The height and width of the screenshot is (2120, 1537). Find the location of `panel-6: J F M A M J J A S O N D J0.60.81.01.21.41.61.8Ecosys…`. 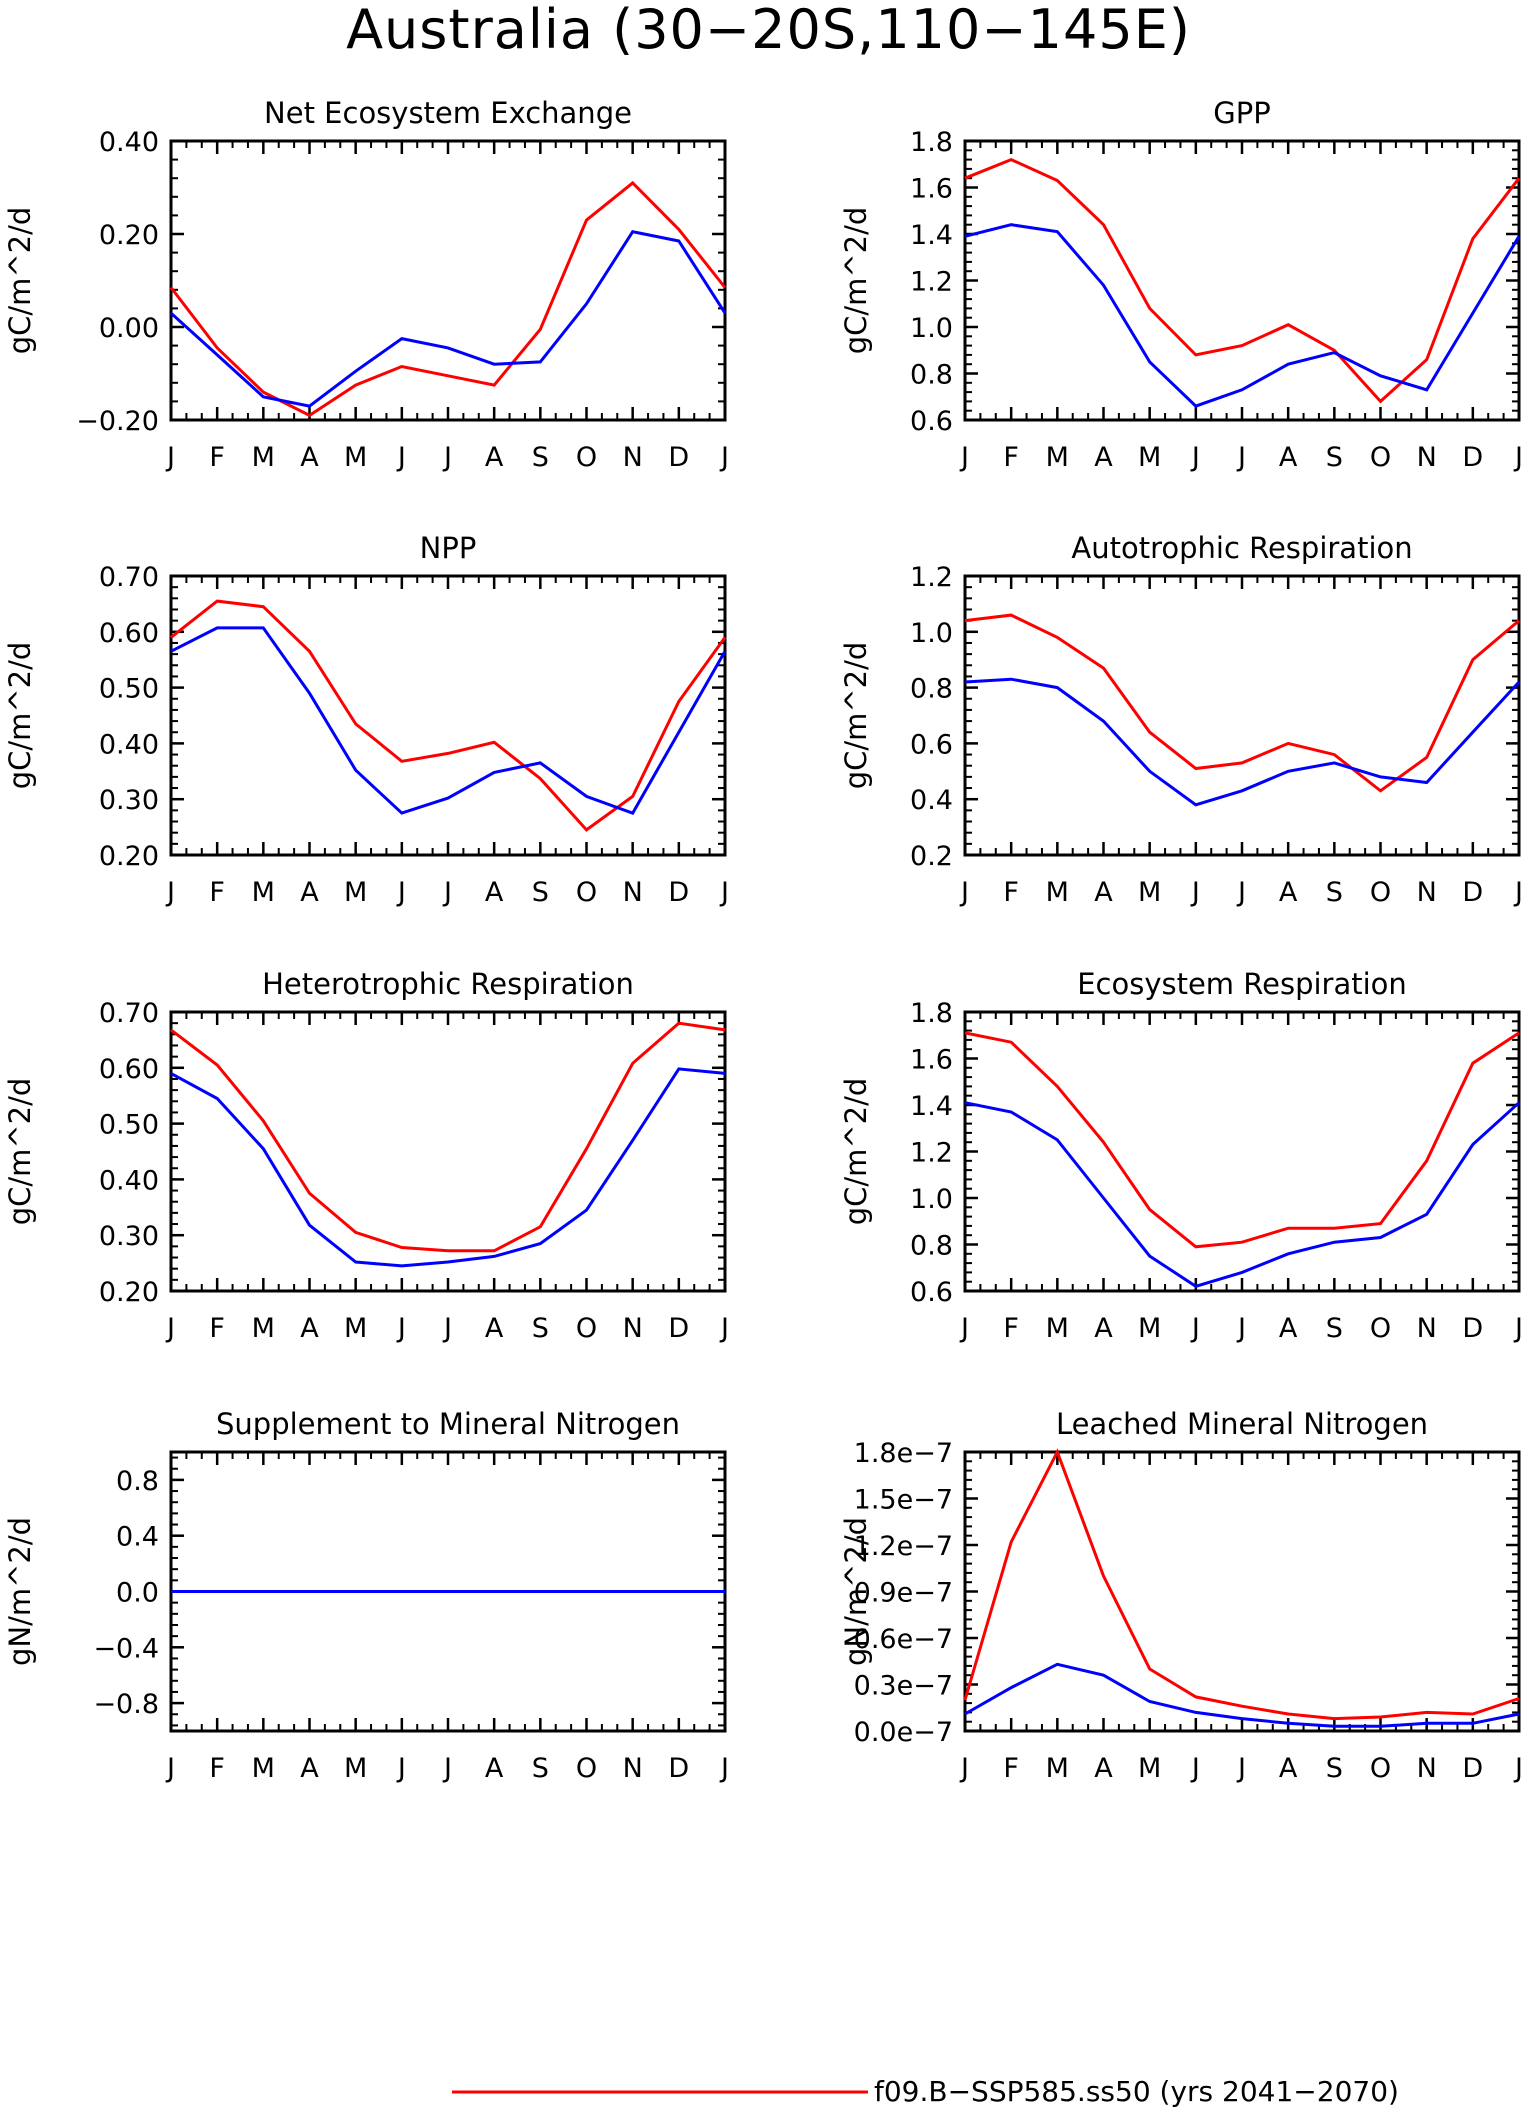

panel-6: J F M A M J J A S O N D J0.60.81.01.21.41.61.8Ecosys… is located at coordinates (1181, 1155).